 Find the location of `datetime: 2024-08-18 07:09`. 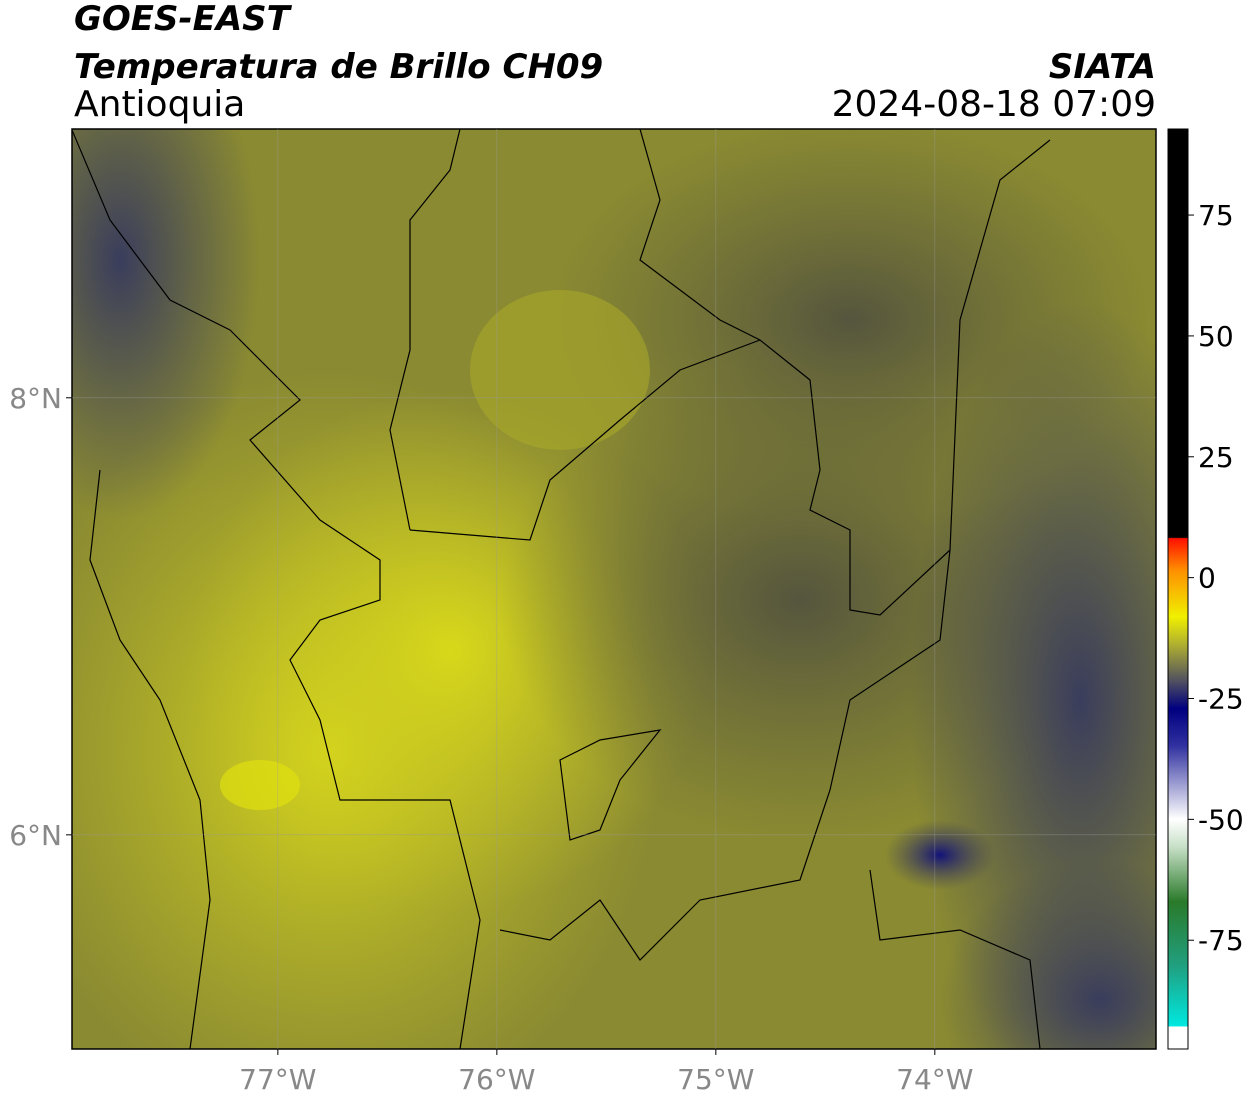

datetime: 2024-08-18 07:09 is located at coordinates (994, 104).